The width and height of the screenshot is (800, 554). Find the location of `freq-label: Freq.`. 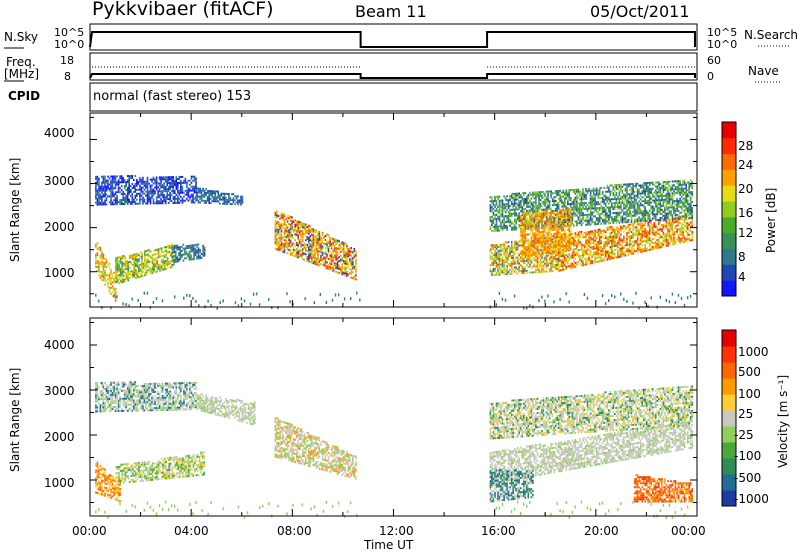

freq-label: Freq. is located at coordinates (21, 62).